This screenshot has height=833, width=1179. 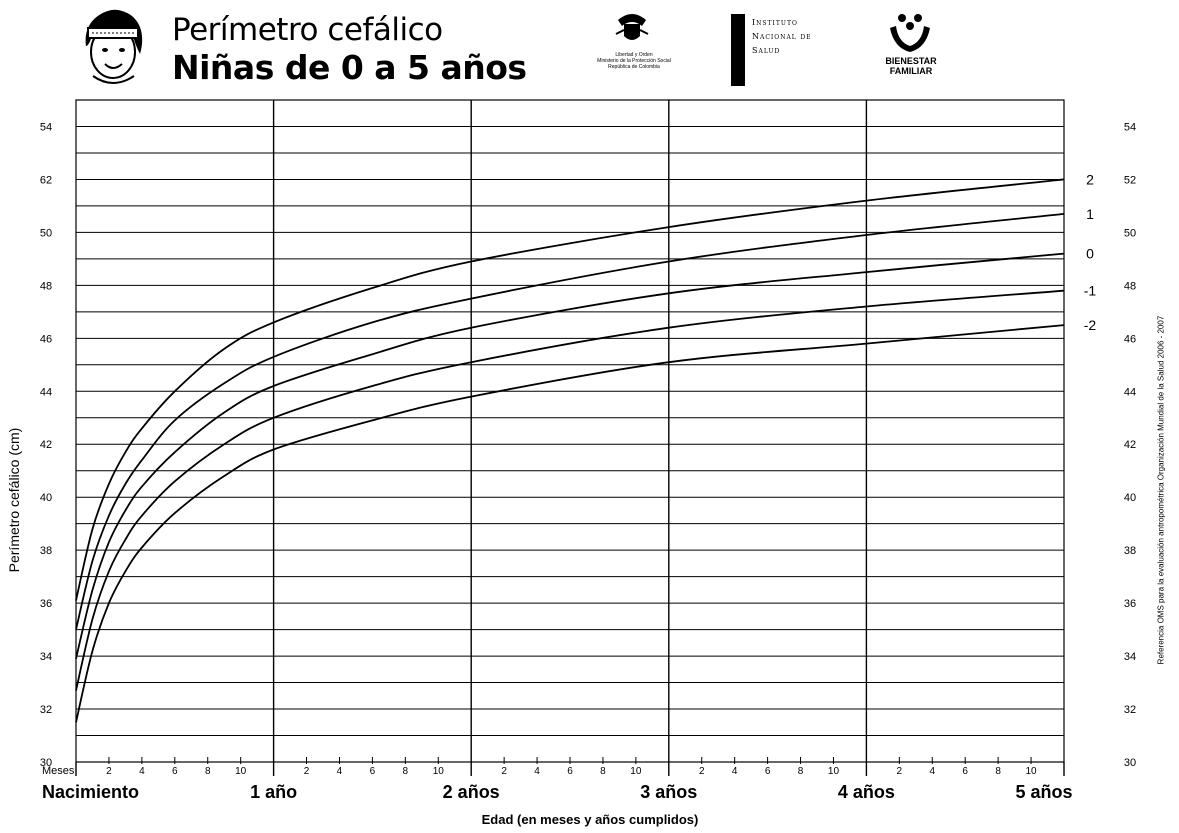 I want to click on year-label: Nacimiento, so click(x=90, y=792).